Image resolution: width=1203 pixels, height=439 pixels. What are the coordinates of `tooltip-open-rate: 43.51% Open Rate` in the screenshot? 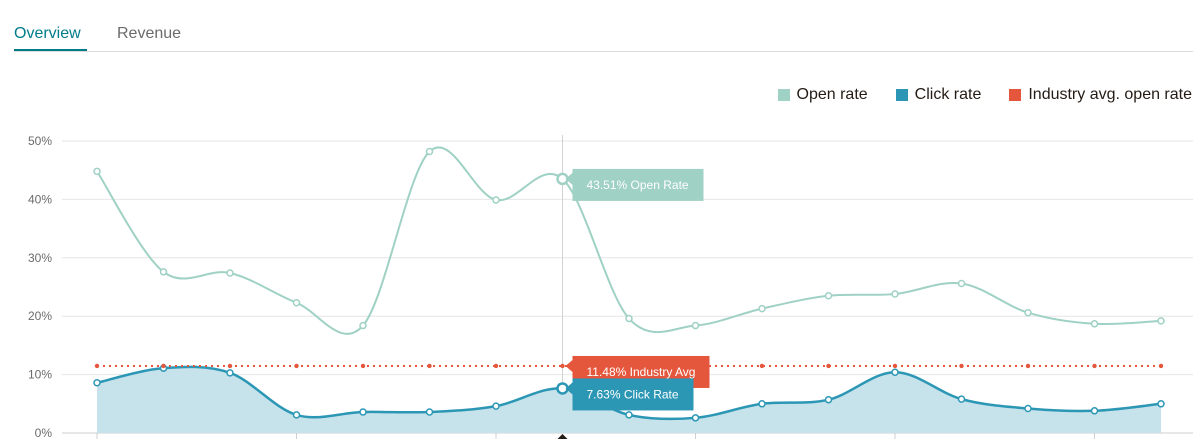 It's located at (634, 184).